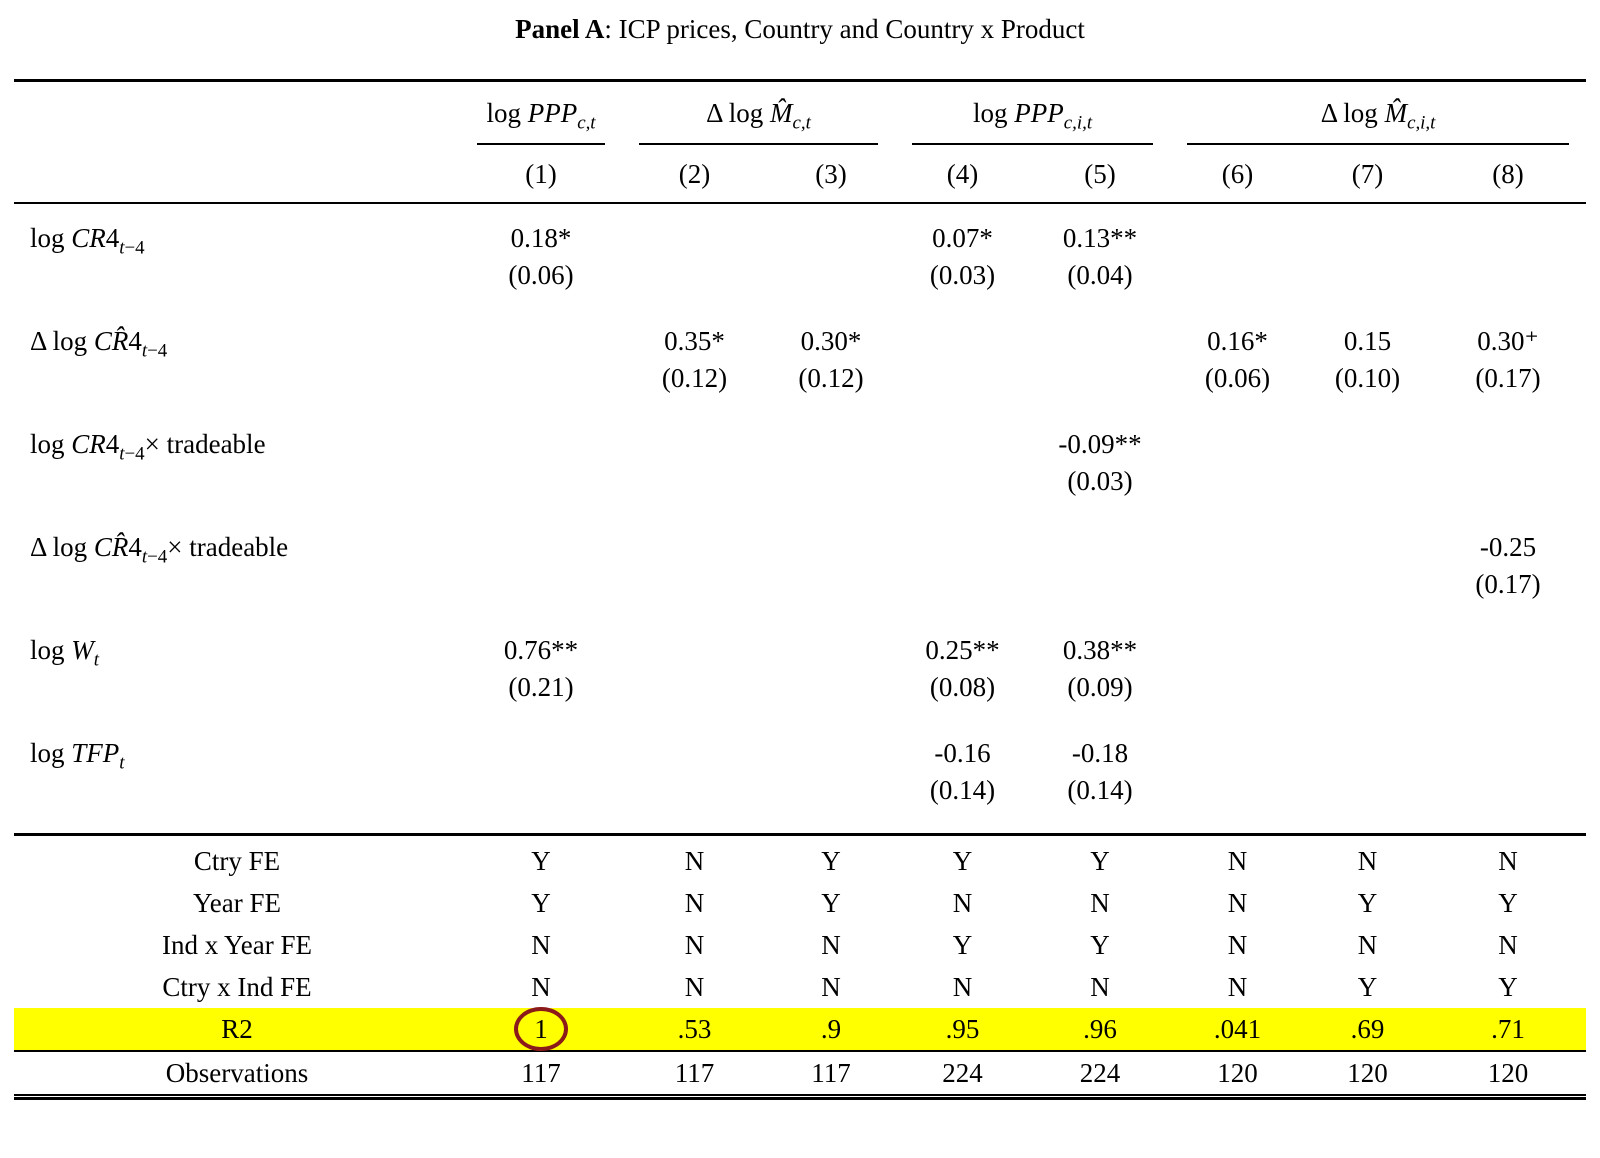  Describe the element at coordinates (1367, 341) in the screenshot. I see `coef: 0.15` at that location.